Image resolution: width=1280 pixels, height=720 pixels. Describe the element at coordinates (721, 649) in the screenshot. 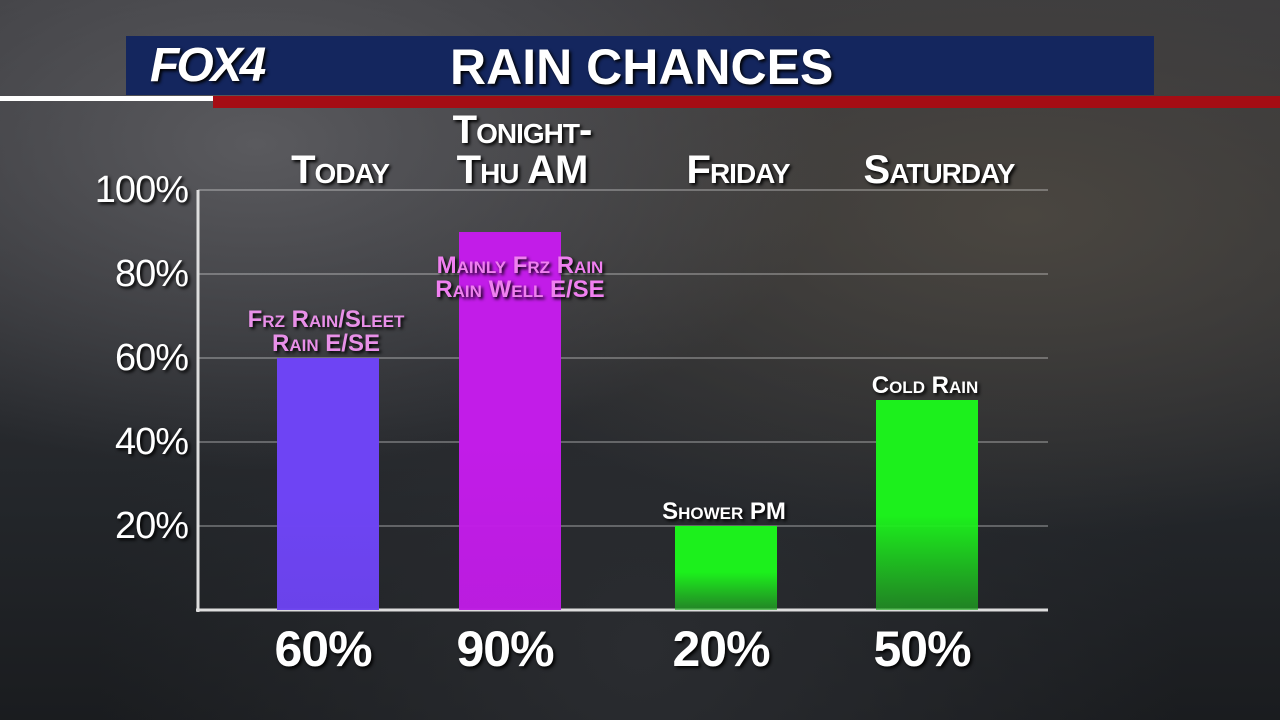

I see `value-label: 20%` at that location.